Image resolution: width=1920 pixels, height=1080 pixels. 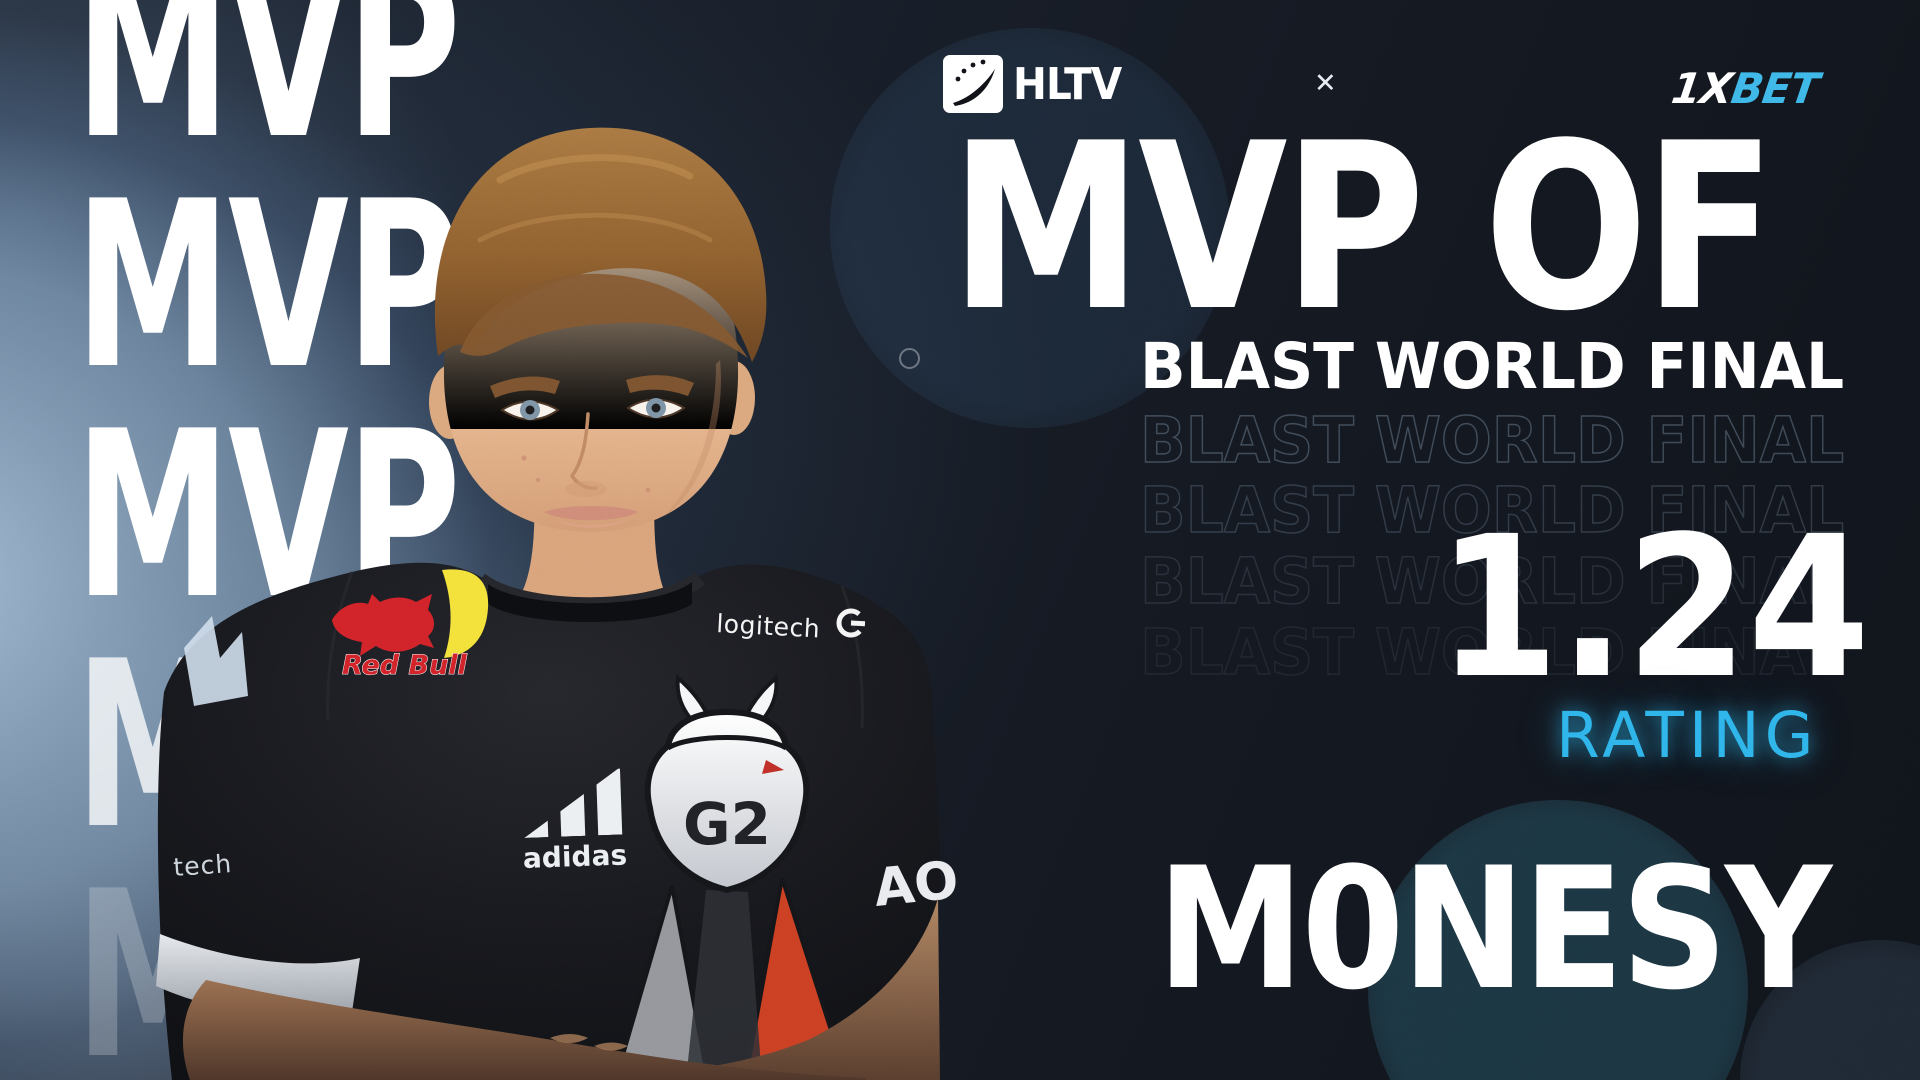 I want to click on rating-value: 1.24, so click(x=1654, y=607).